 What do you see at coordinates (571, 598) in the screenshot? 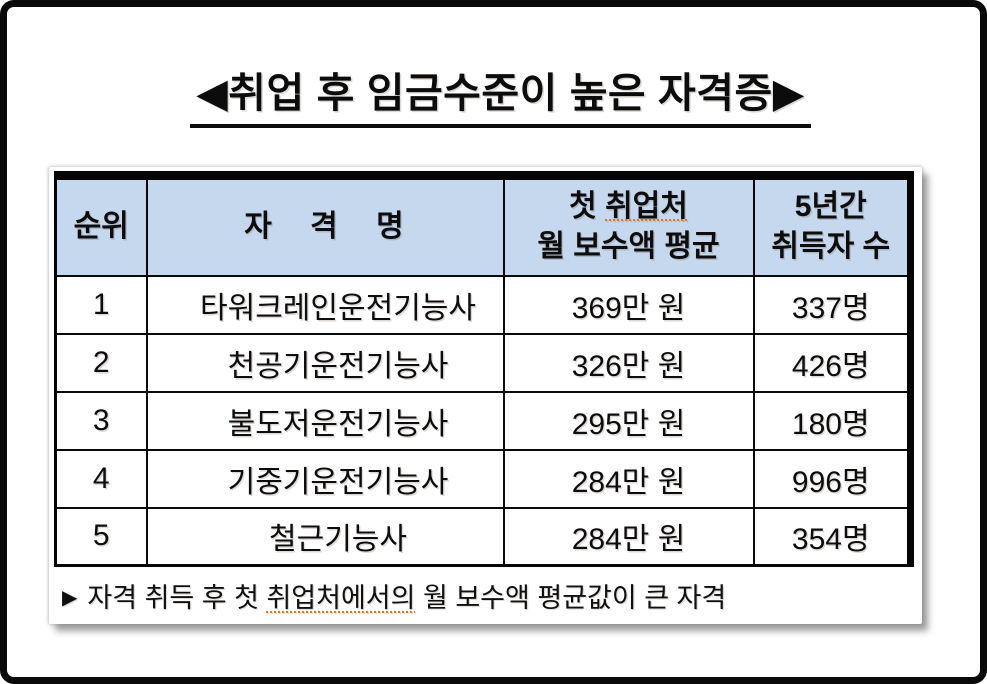
I see `footnote-suffix: 월 보수액 평균값이 큰 자격` at bounding box center [571, 598].